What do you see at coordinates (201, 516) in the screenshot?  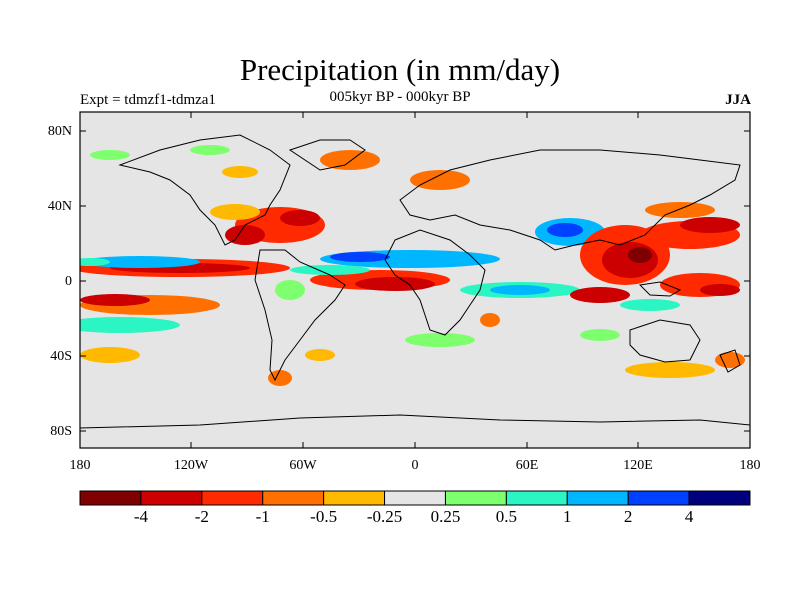 I see `colorbar-tick-label: -2` at bounding box center [201, 516].